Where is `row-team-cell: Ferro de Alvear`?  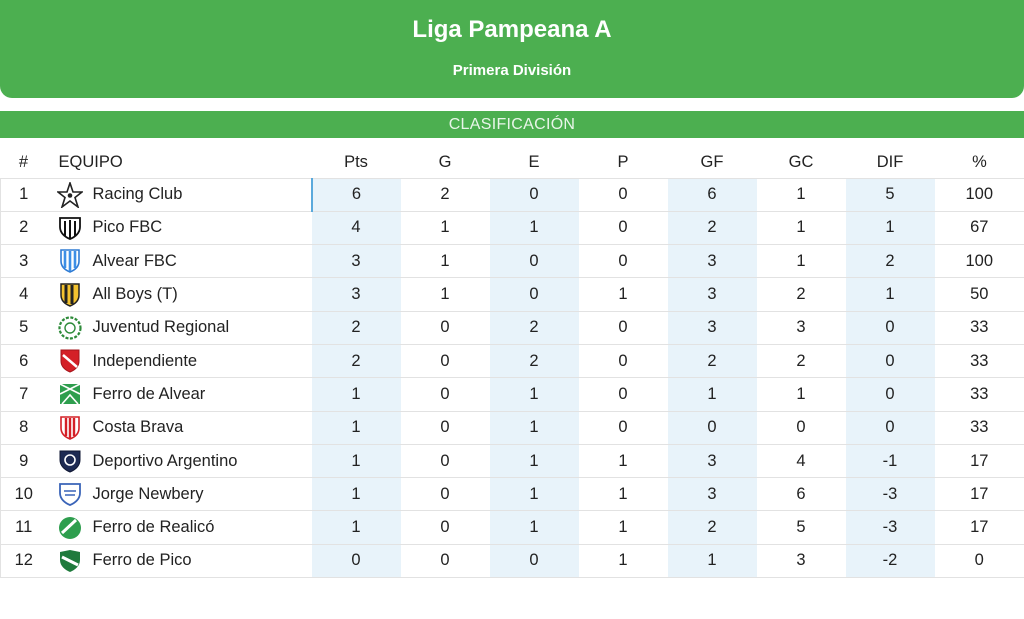
row-team-cell: Ferro de Alvear is located at coordinates (179, 394).